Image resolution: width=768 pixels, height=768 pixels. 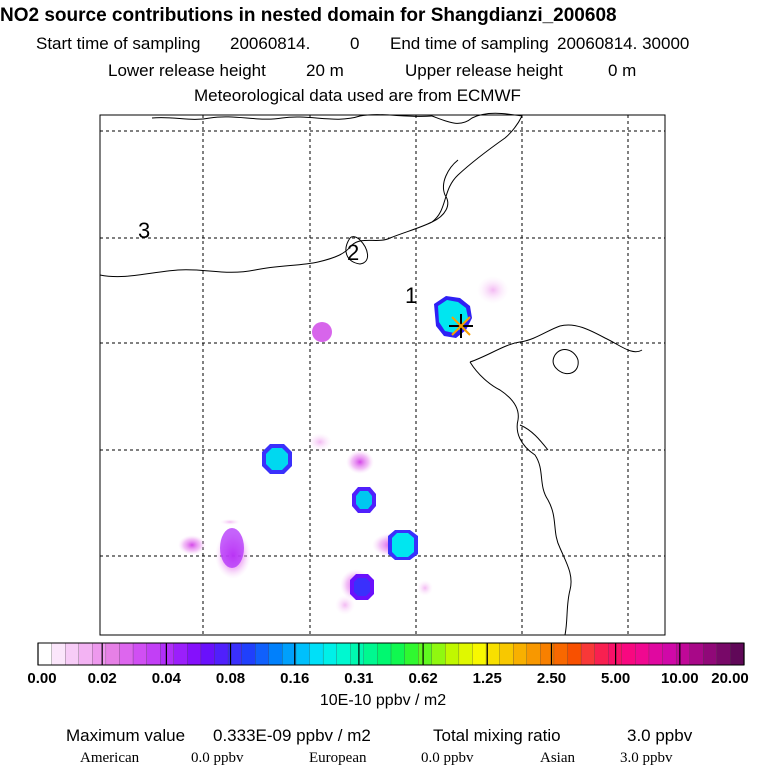 What do you see at coordinates (230, 678) in the screenshot?
I see `colorbar-tick-label: 0.08` at bounding box center [230, 678].